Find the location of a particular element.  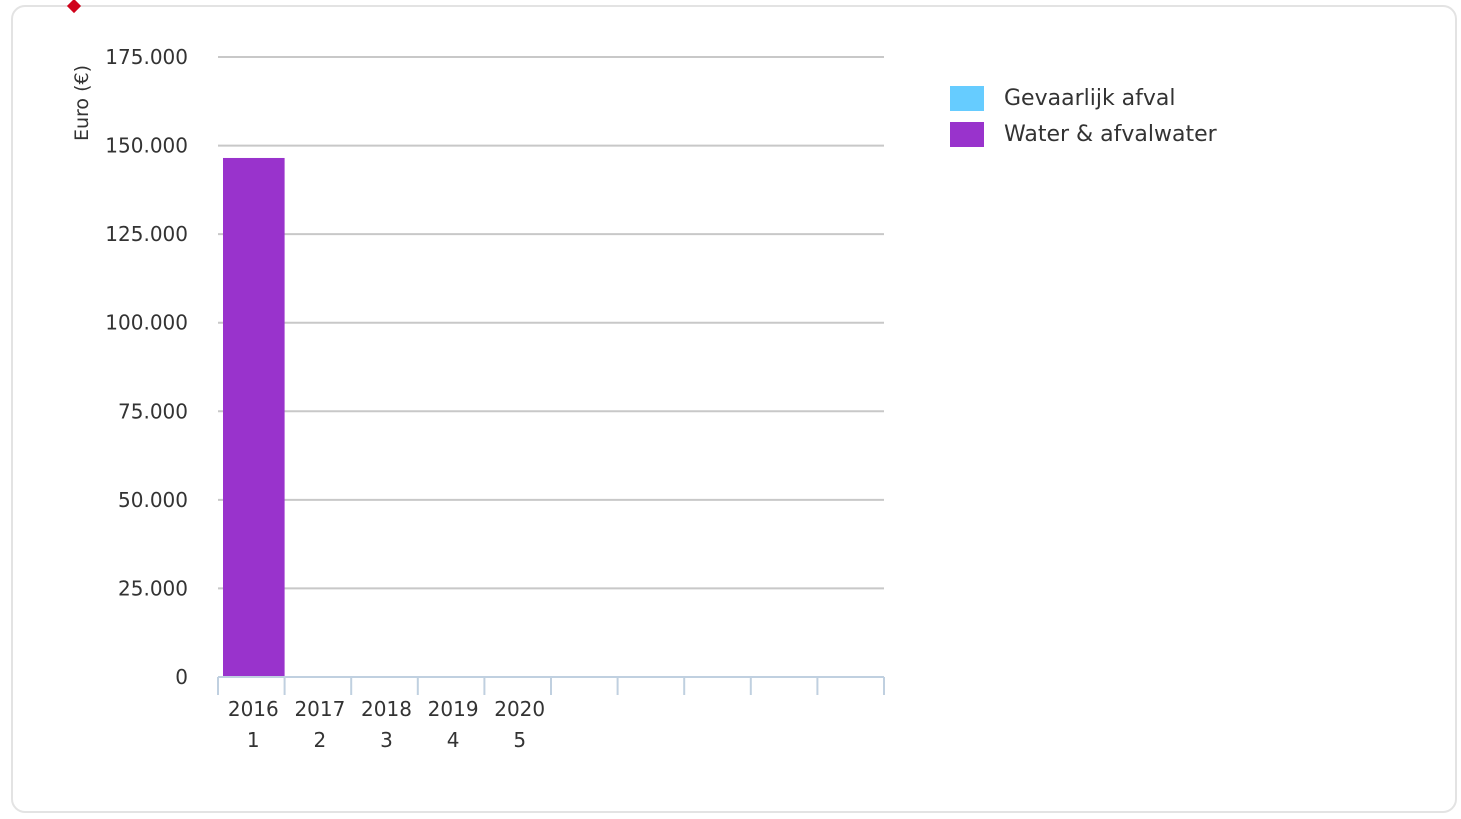

x-tick-label: 2019 is located at coordinates (453, 709).